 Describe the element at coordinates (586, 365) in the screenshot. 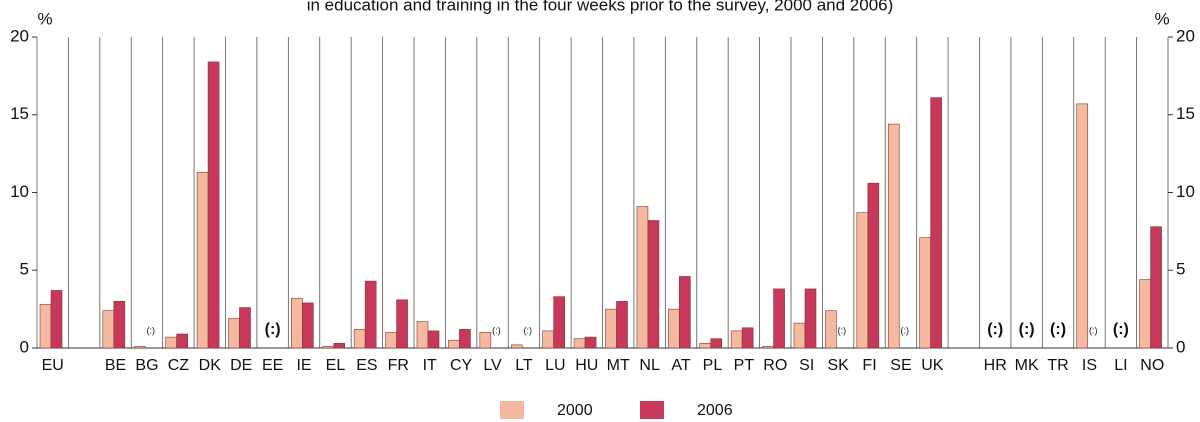

I see `x-tick-label: HU` at that location.